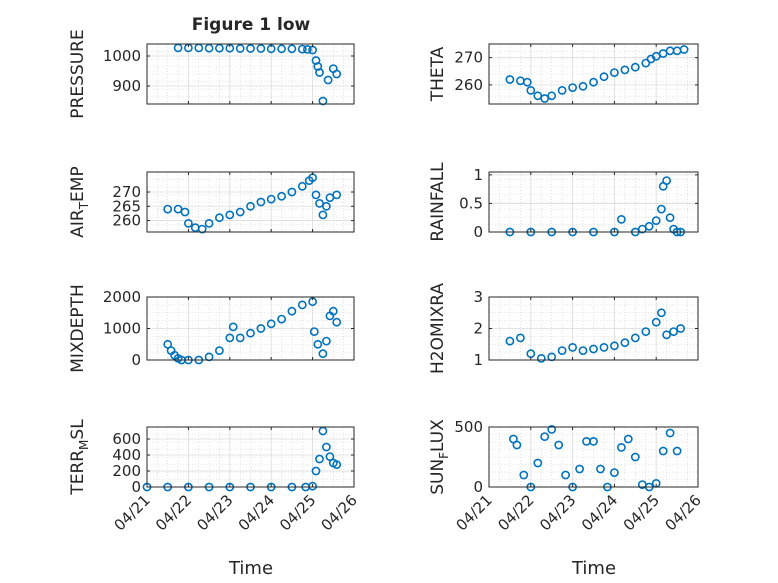  I want to click on subplot-5: 0 1000 2000 MIXDEPTH, so click(211, 328).